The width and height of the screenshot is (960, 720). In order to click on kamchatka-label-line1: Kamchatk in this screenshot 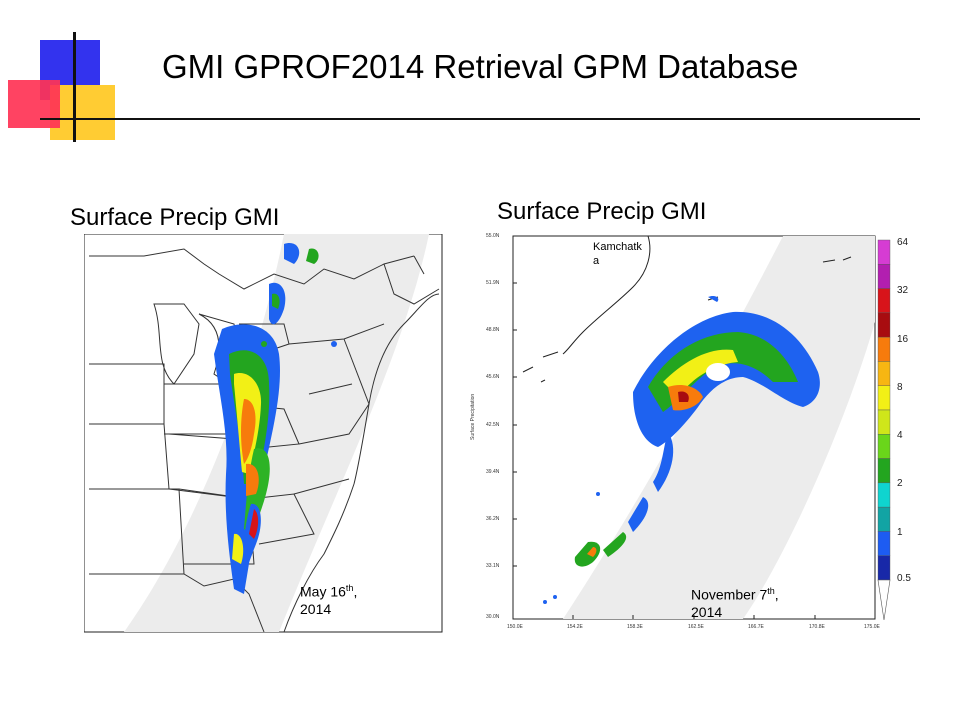, I will do `click(617, 247)`.